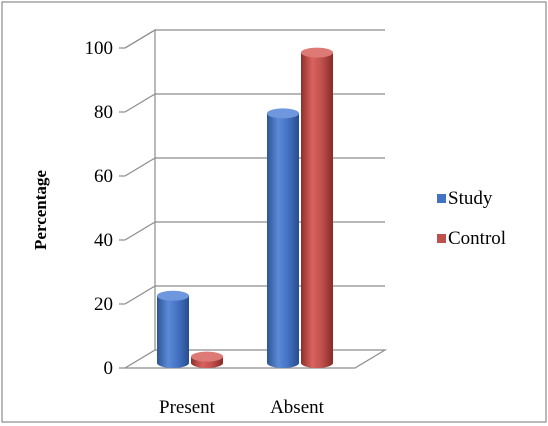 Image resolution: width=548 pixels, height=426 pixels. I want to click on x-axis-categories: Present Absent, so click(242, 407).